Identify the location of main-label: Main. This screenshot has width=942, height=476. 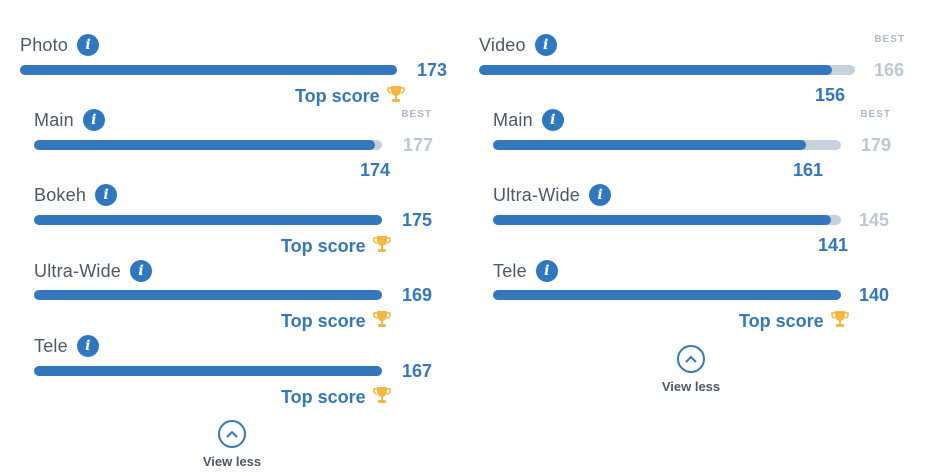
(54, 119).